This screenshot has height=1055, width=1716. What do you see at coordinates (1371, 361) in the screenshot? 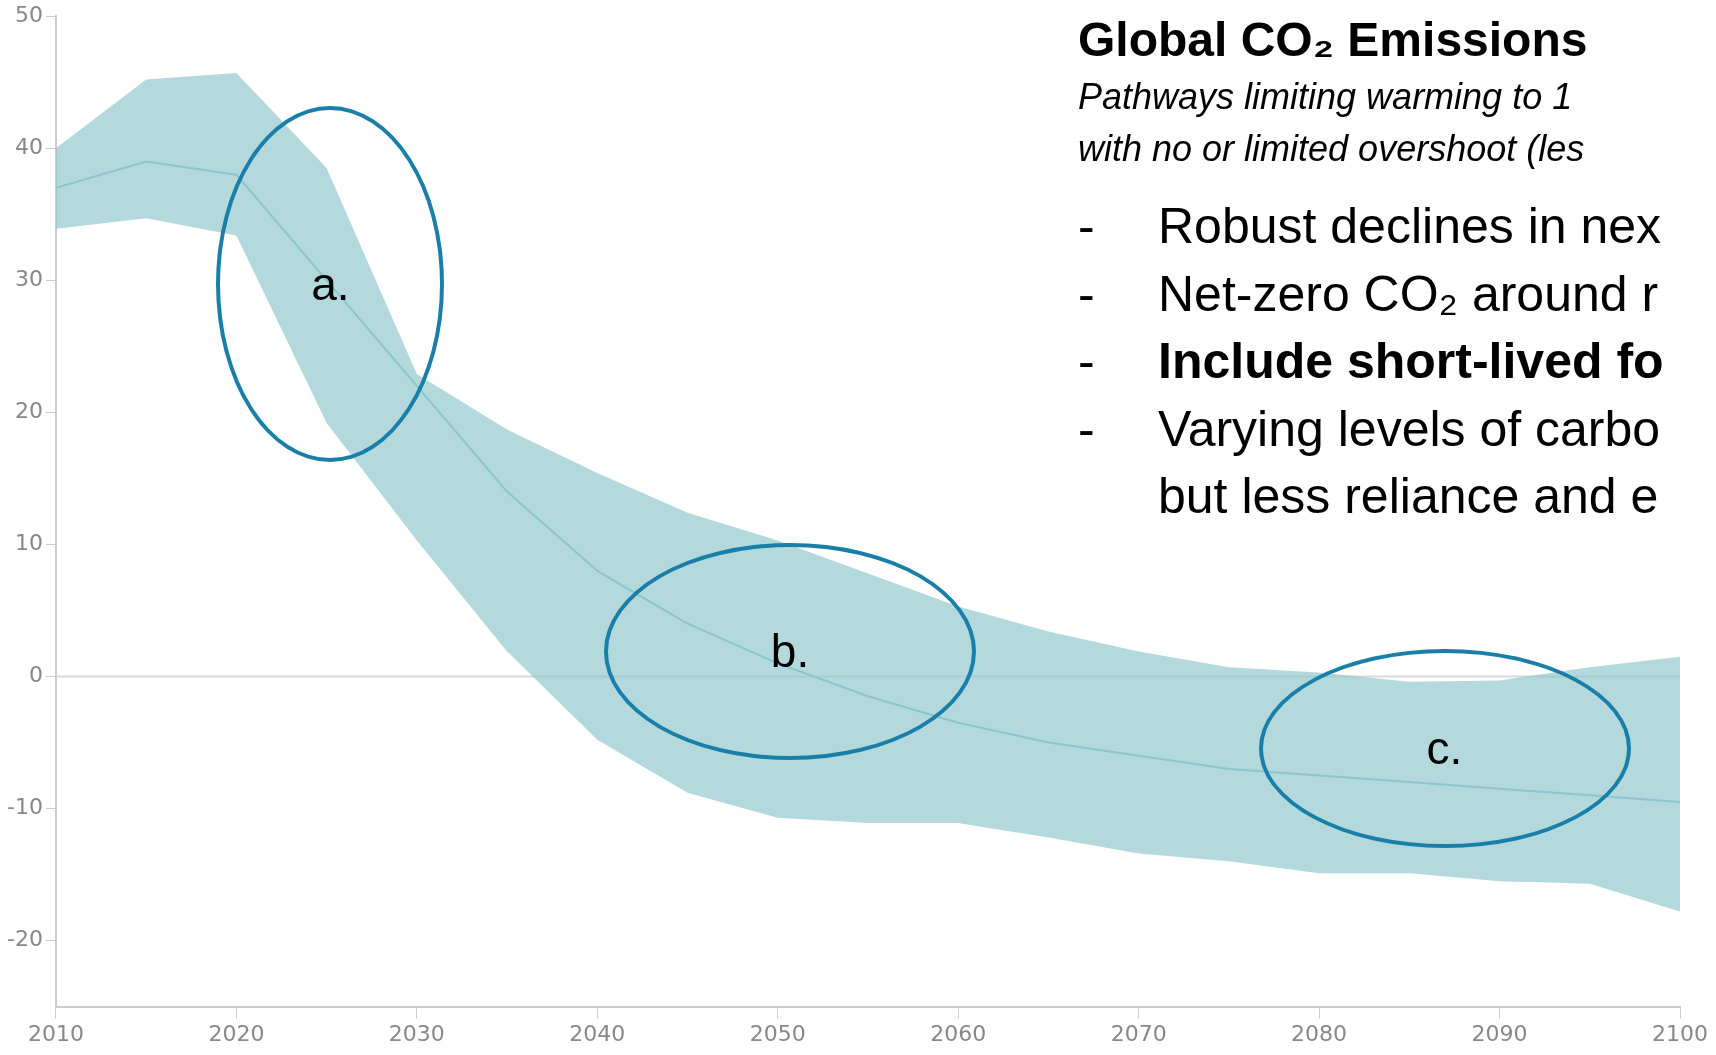
I see `text: - Include short-lived fo` at bounding box center [1371, 361].